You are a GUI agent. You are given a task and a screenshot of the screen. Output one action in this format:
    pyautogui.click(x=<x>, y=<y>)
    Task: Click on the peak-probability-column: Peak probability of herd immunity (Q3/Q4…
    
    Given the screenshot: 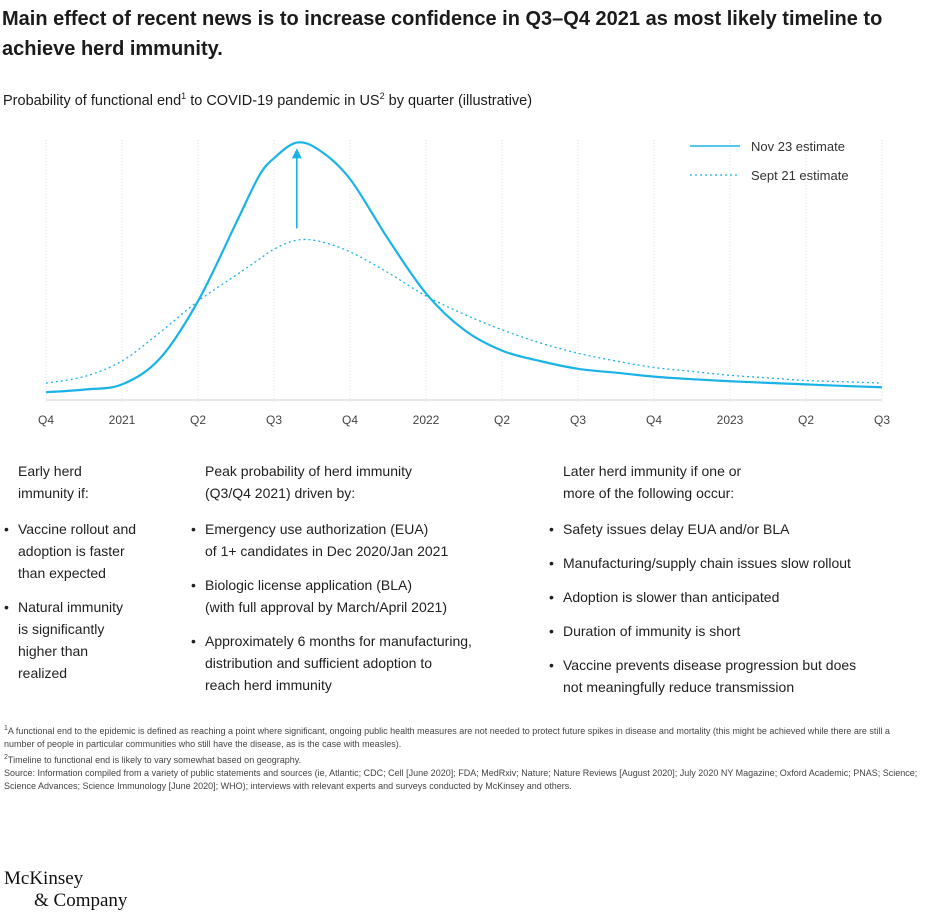 What is the action you would take?
    pyautogui.click(x=368, y=584)
    